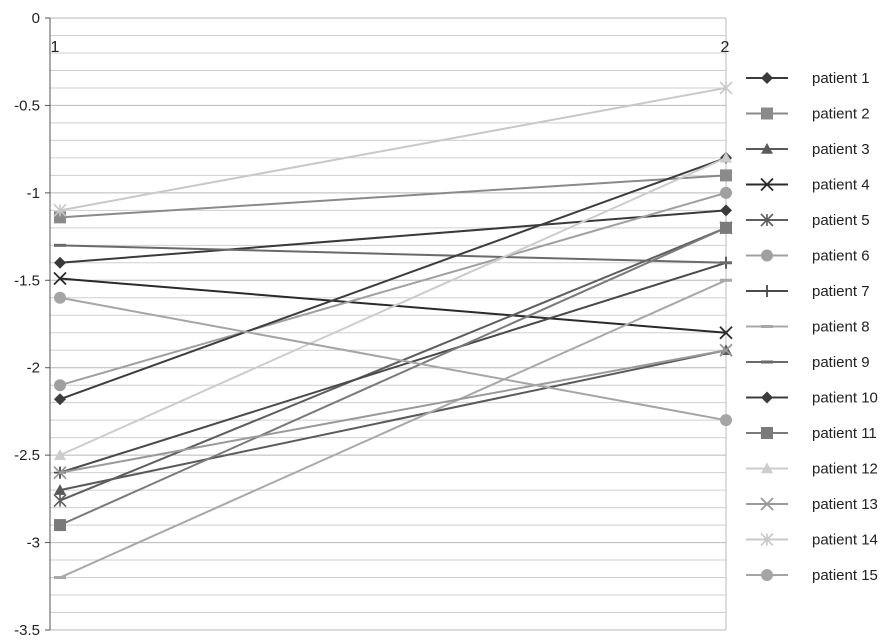 The image size is (890, 640). I want to click on legend-label: patient 2, so click(841, 114).